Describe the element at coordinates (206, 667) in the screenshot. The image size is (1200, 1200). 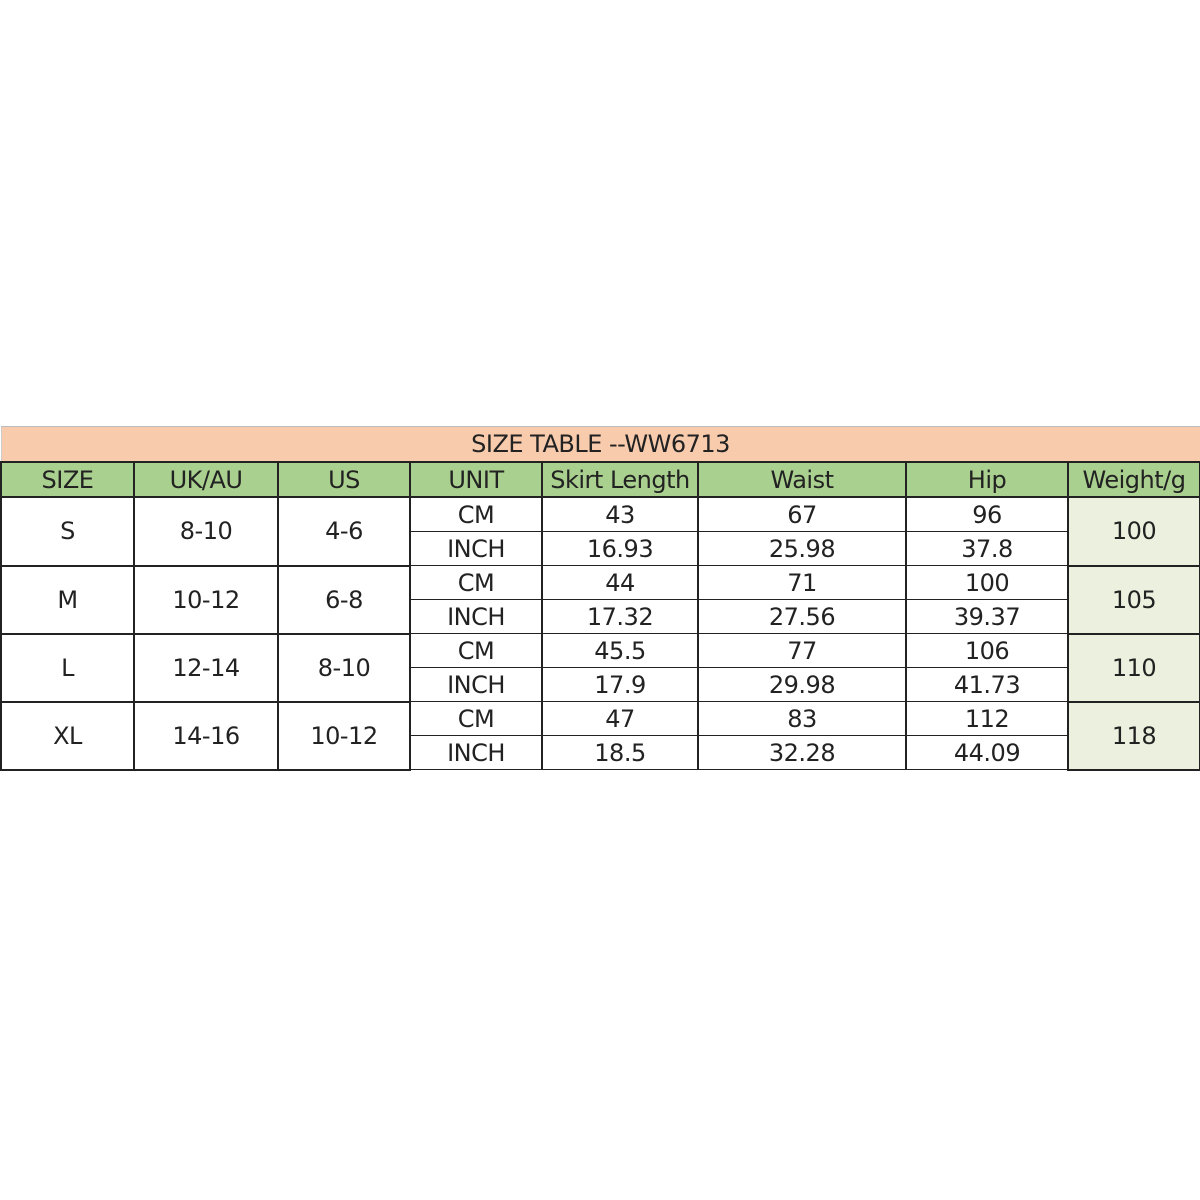
I see `uk-au-cell: 12-14` at that location.